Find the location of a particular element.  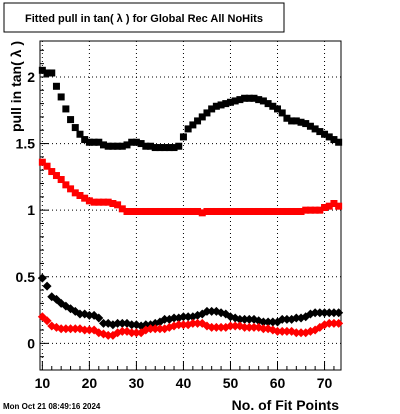

y-tick-label: 0.5 is located at coordinates (26, 277).